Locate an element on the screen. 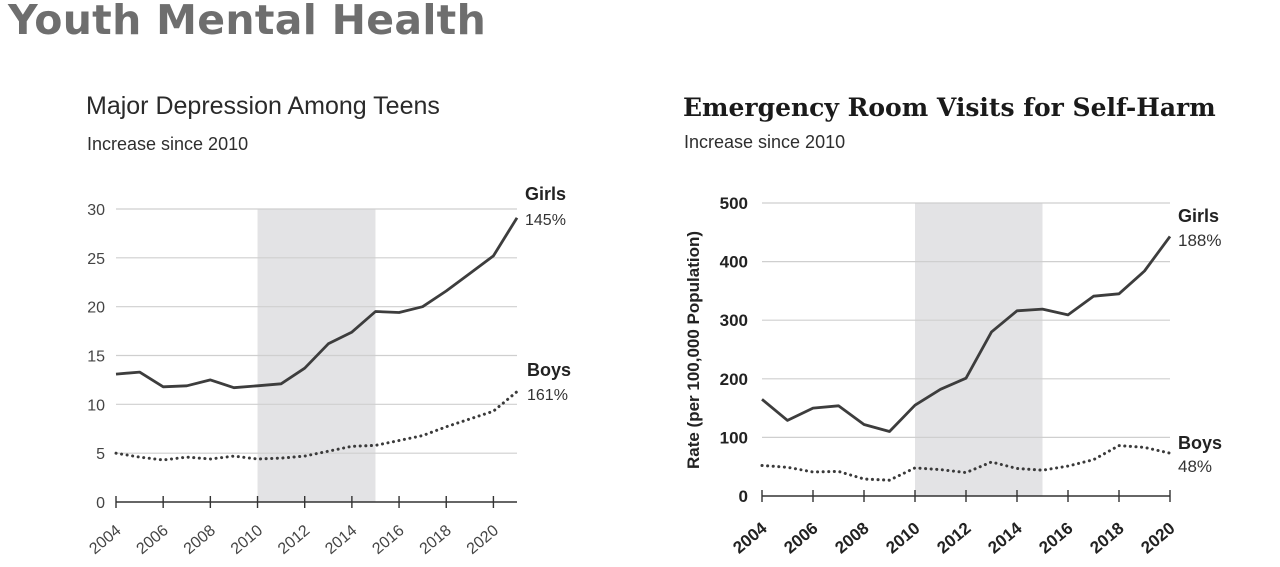 The width and height of the screenshot is (1280, 567). y-tick-label: 25 is located at coordinates (96, 259).